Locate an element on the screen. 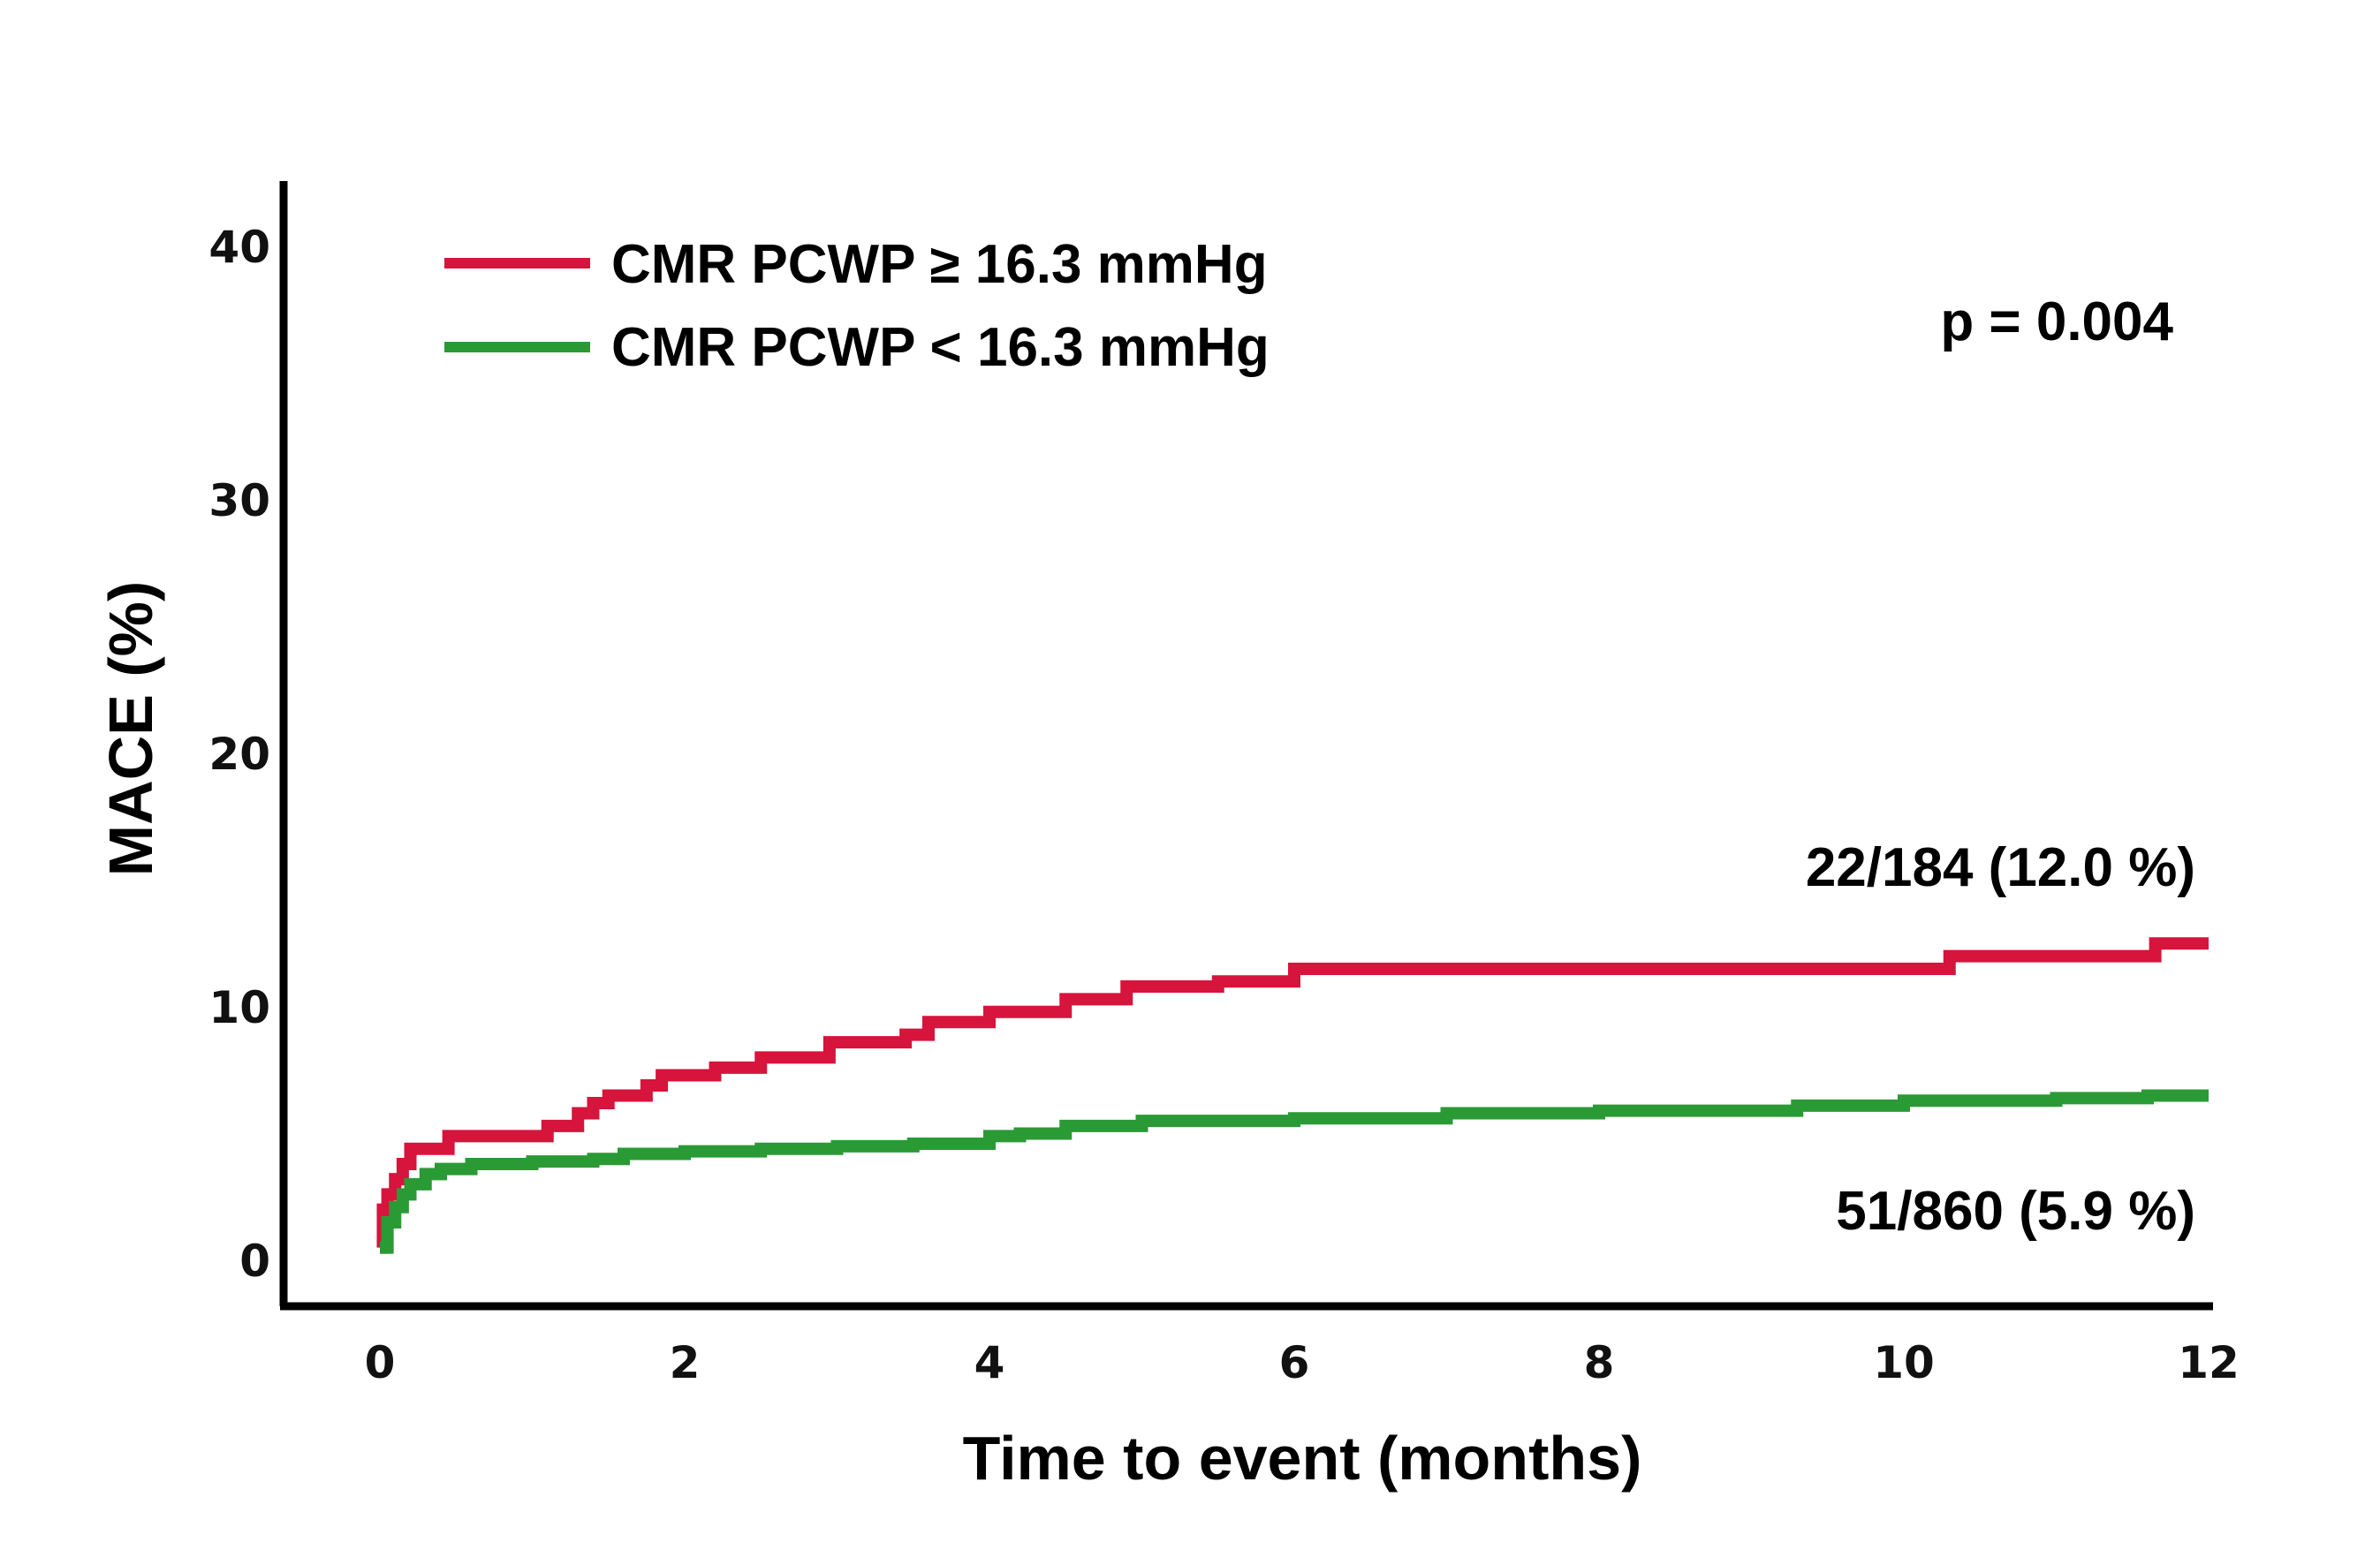 The width and height of the screenshot is (2380, 1565). x-axis-title: Time to event (months) is located at coordinates (1302, 1458).